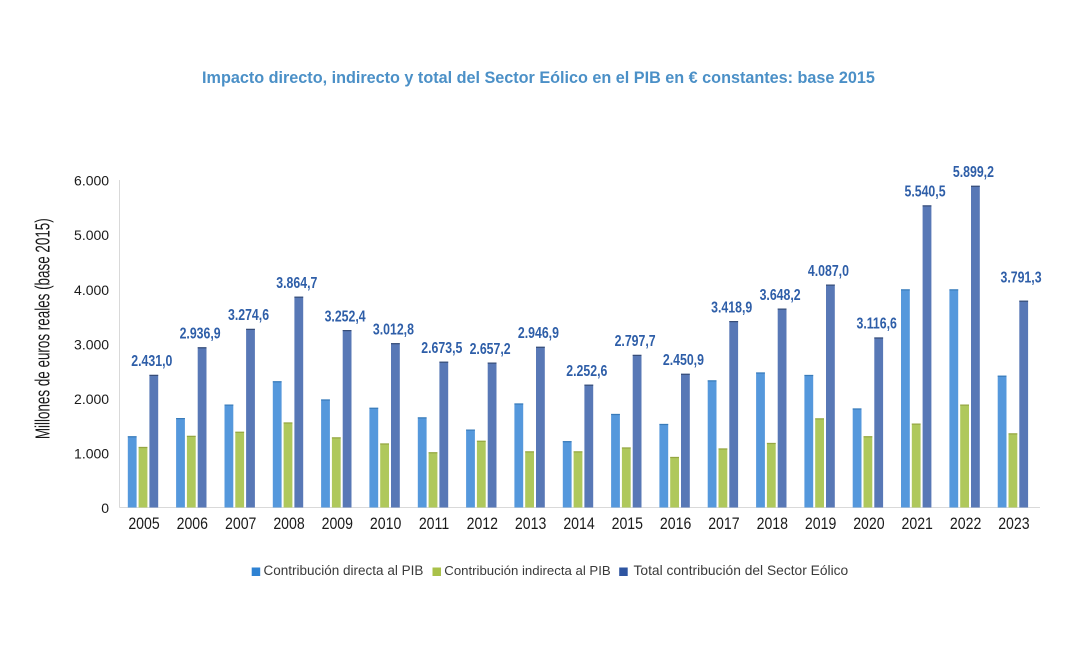  Describe the element at coordinates (579, 524) in the screenshot. I see `svg-text: 2014` at that location.